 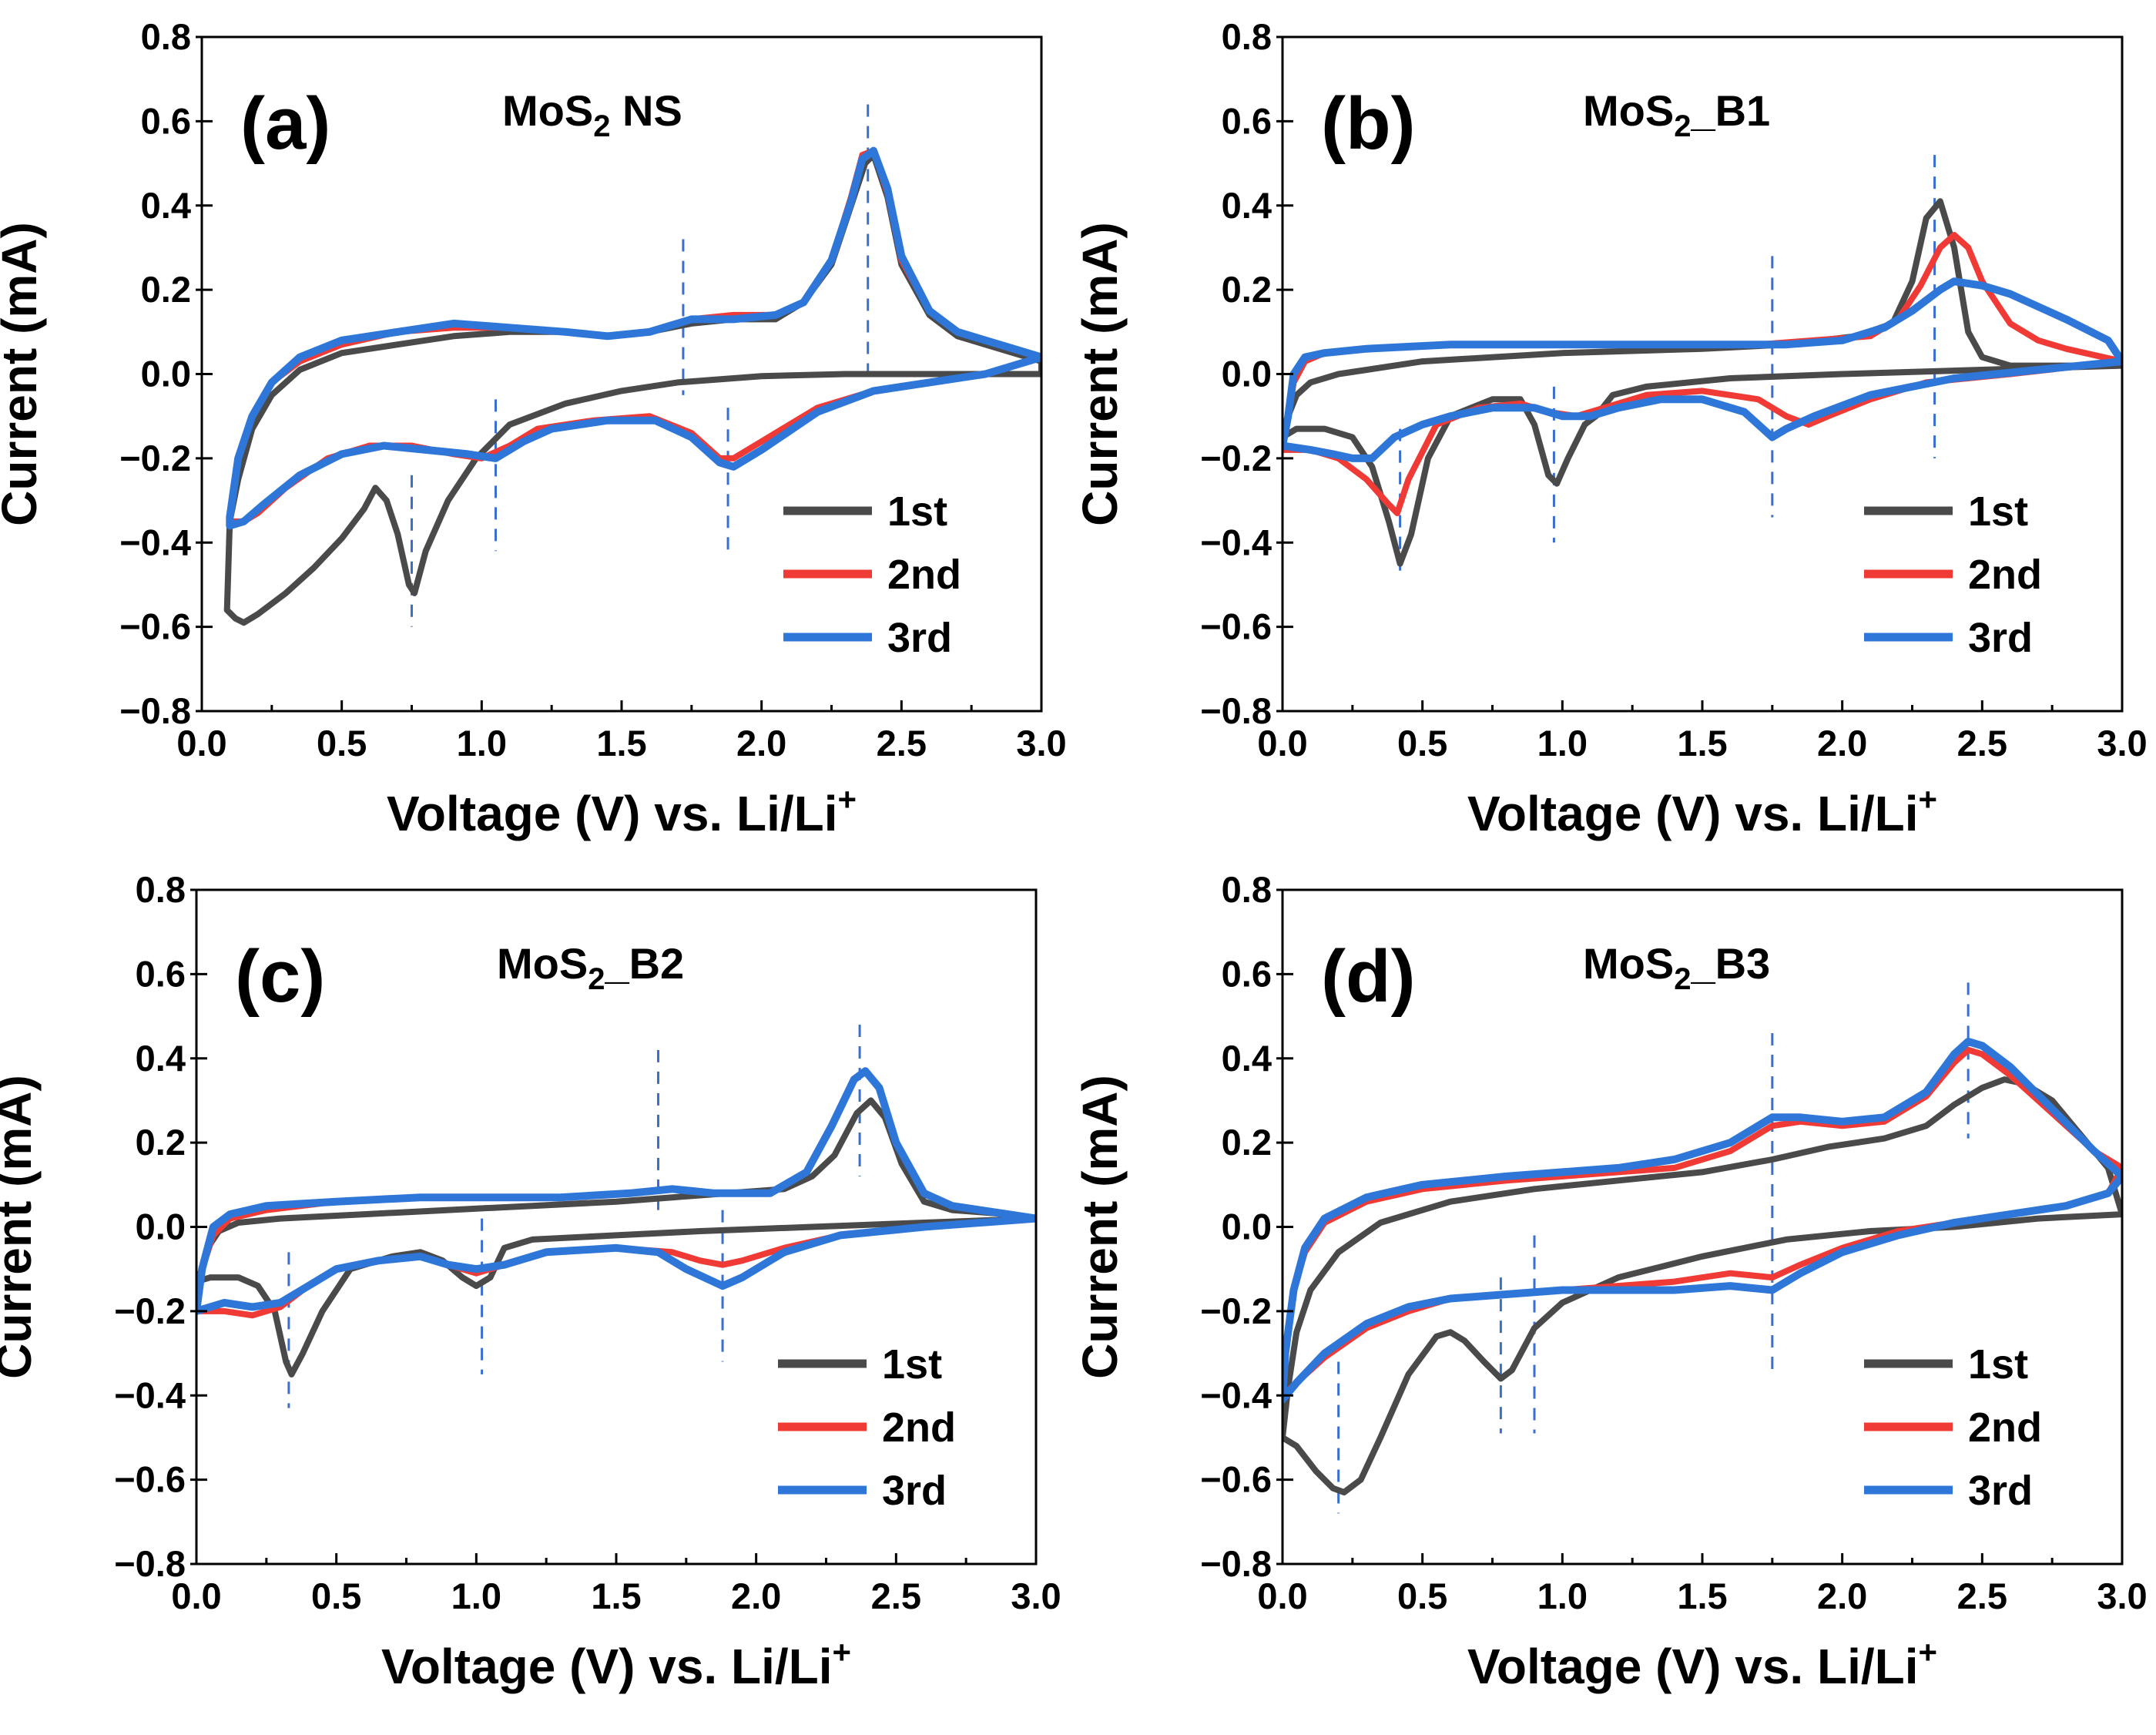 What do you see at coordinates (1676, 114) in the screenshot?
I see `sample-label: MoS2_B1` at bounding box center [1676, 114].